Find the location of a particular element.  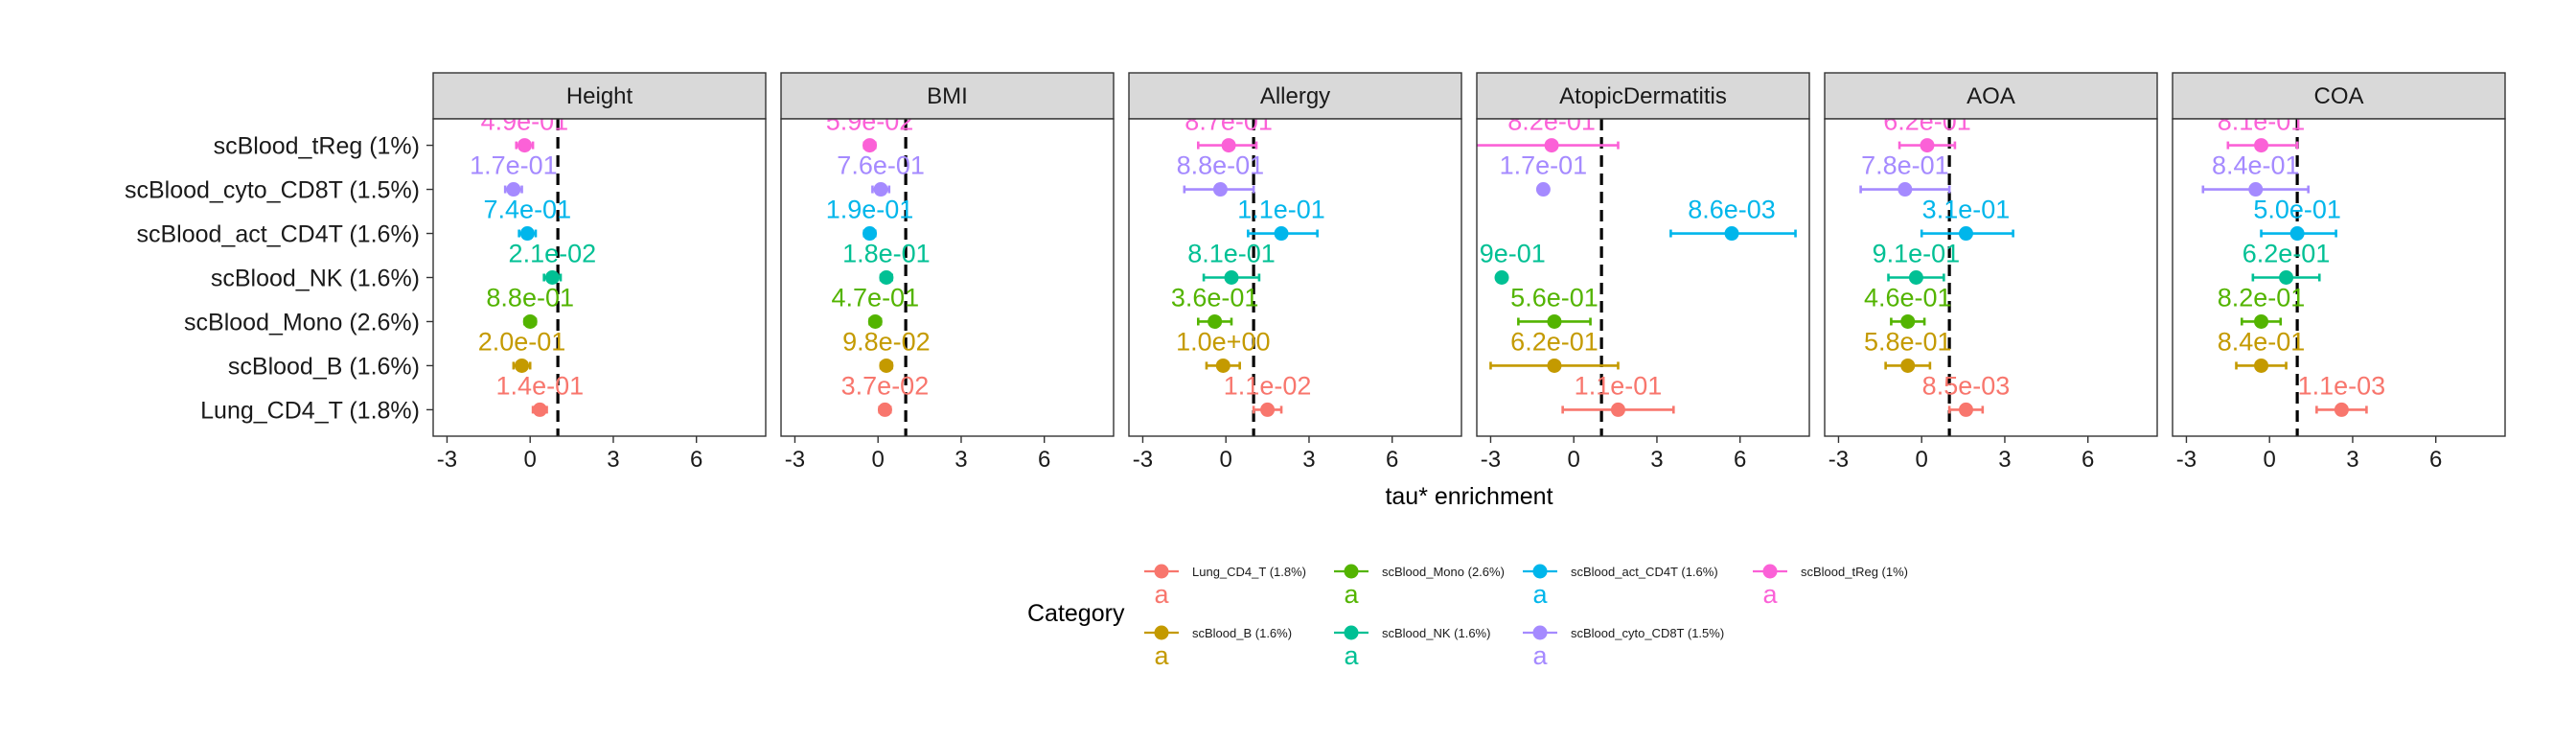

legend-label-scblood-cyto-cd8t-1-5: scBlood_cyto_CD8T (1.5%) is located at coordinates (1647, 633).